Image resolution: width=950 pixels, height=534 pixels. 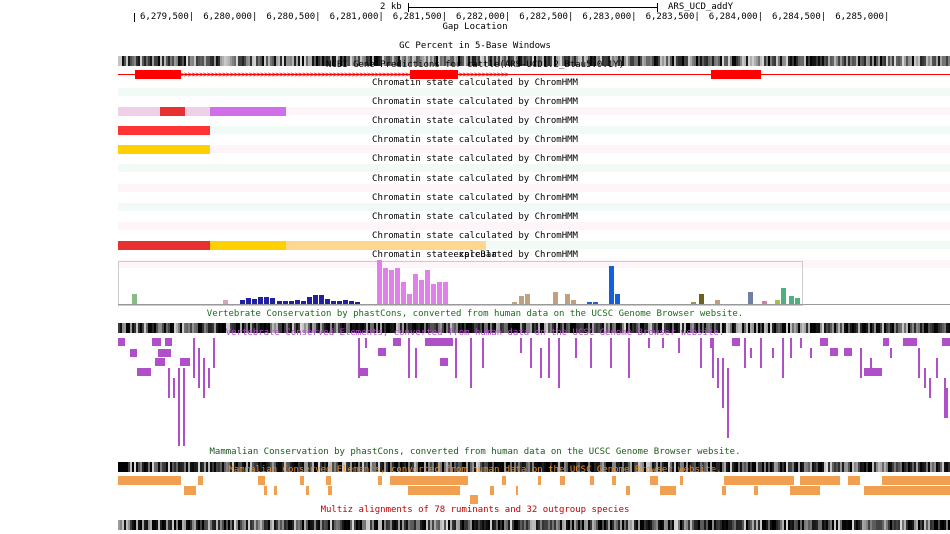 I want to click on gap-track-label: Gap Location, so click(x=475, y=27).